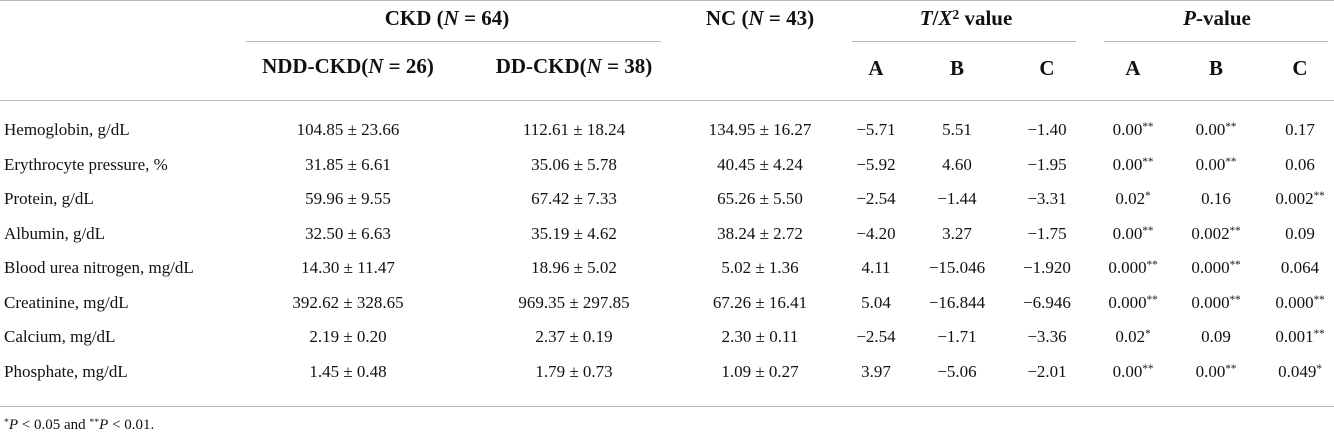 The image size is (1334, 438). I want to click on cell-tC: −1.40, so click(1047, 129).